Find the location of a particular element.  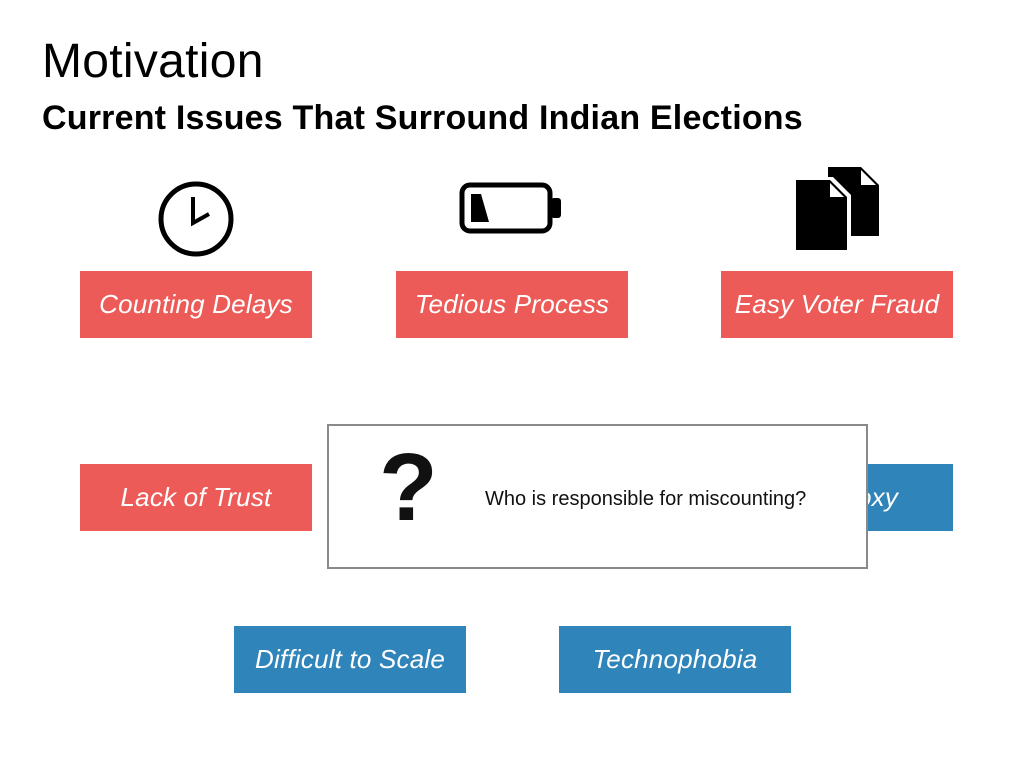

issue-label: Tedious Process is located at coordinates (512, 304).